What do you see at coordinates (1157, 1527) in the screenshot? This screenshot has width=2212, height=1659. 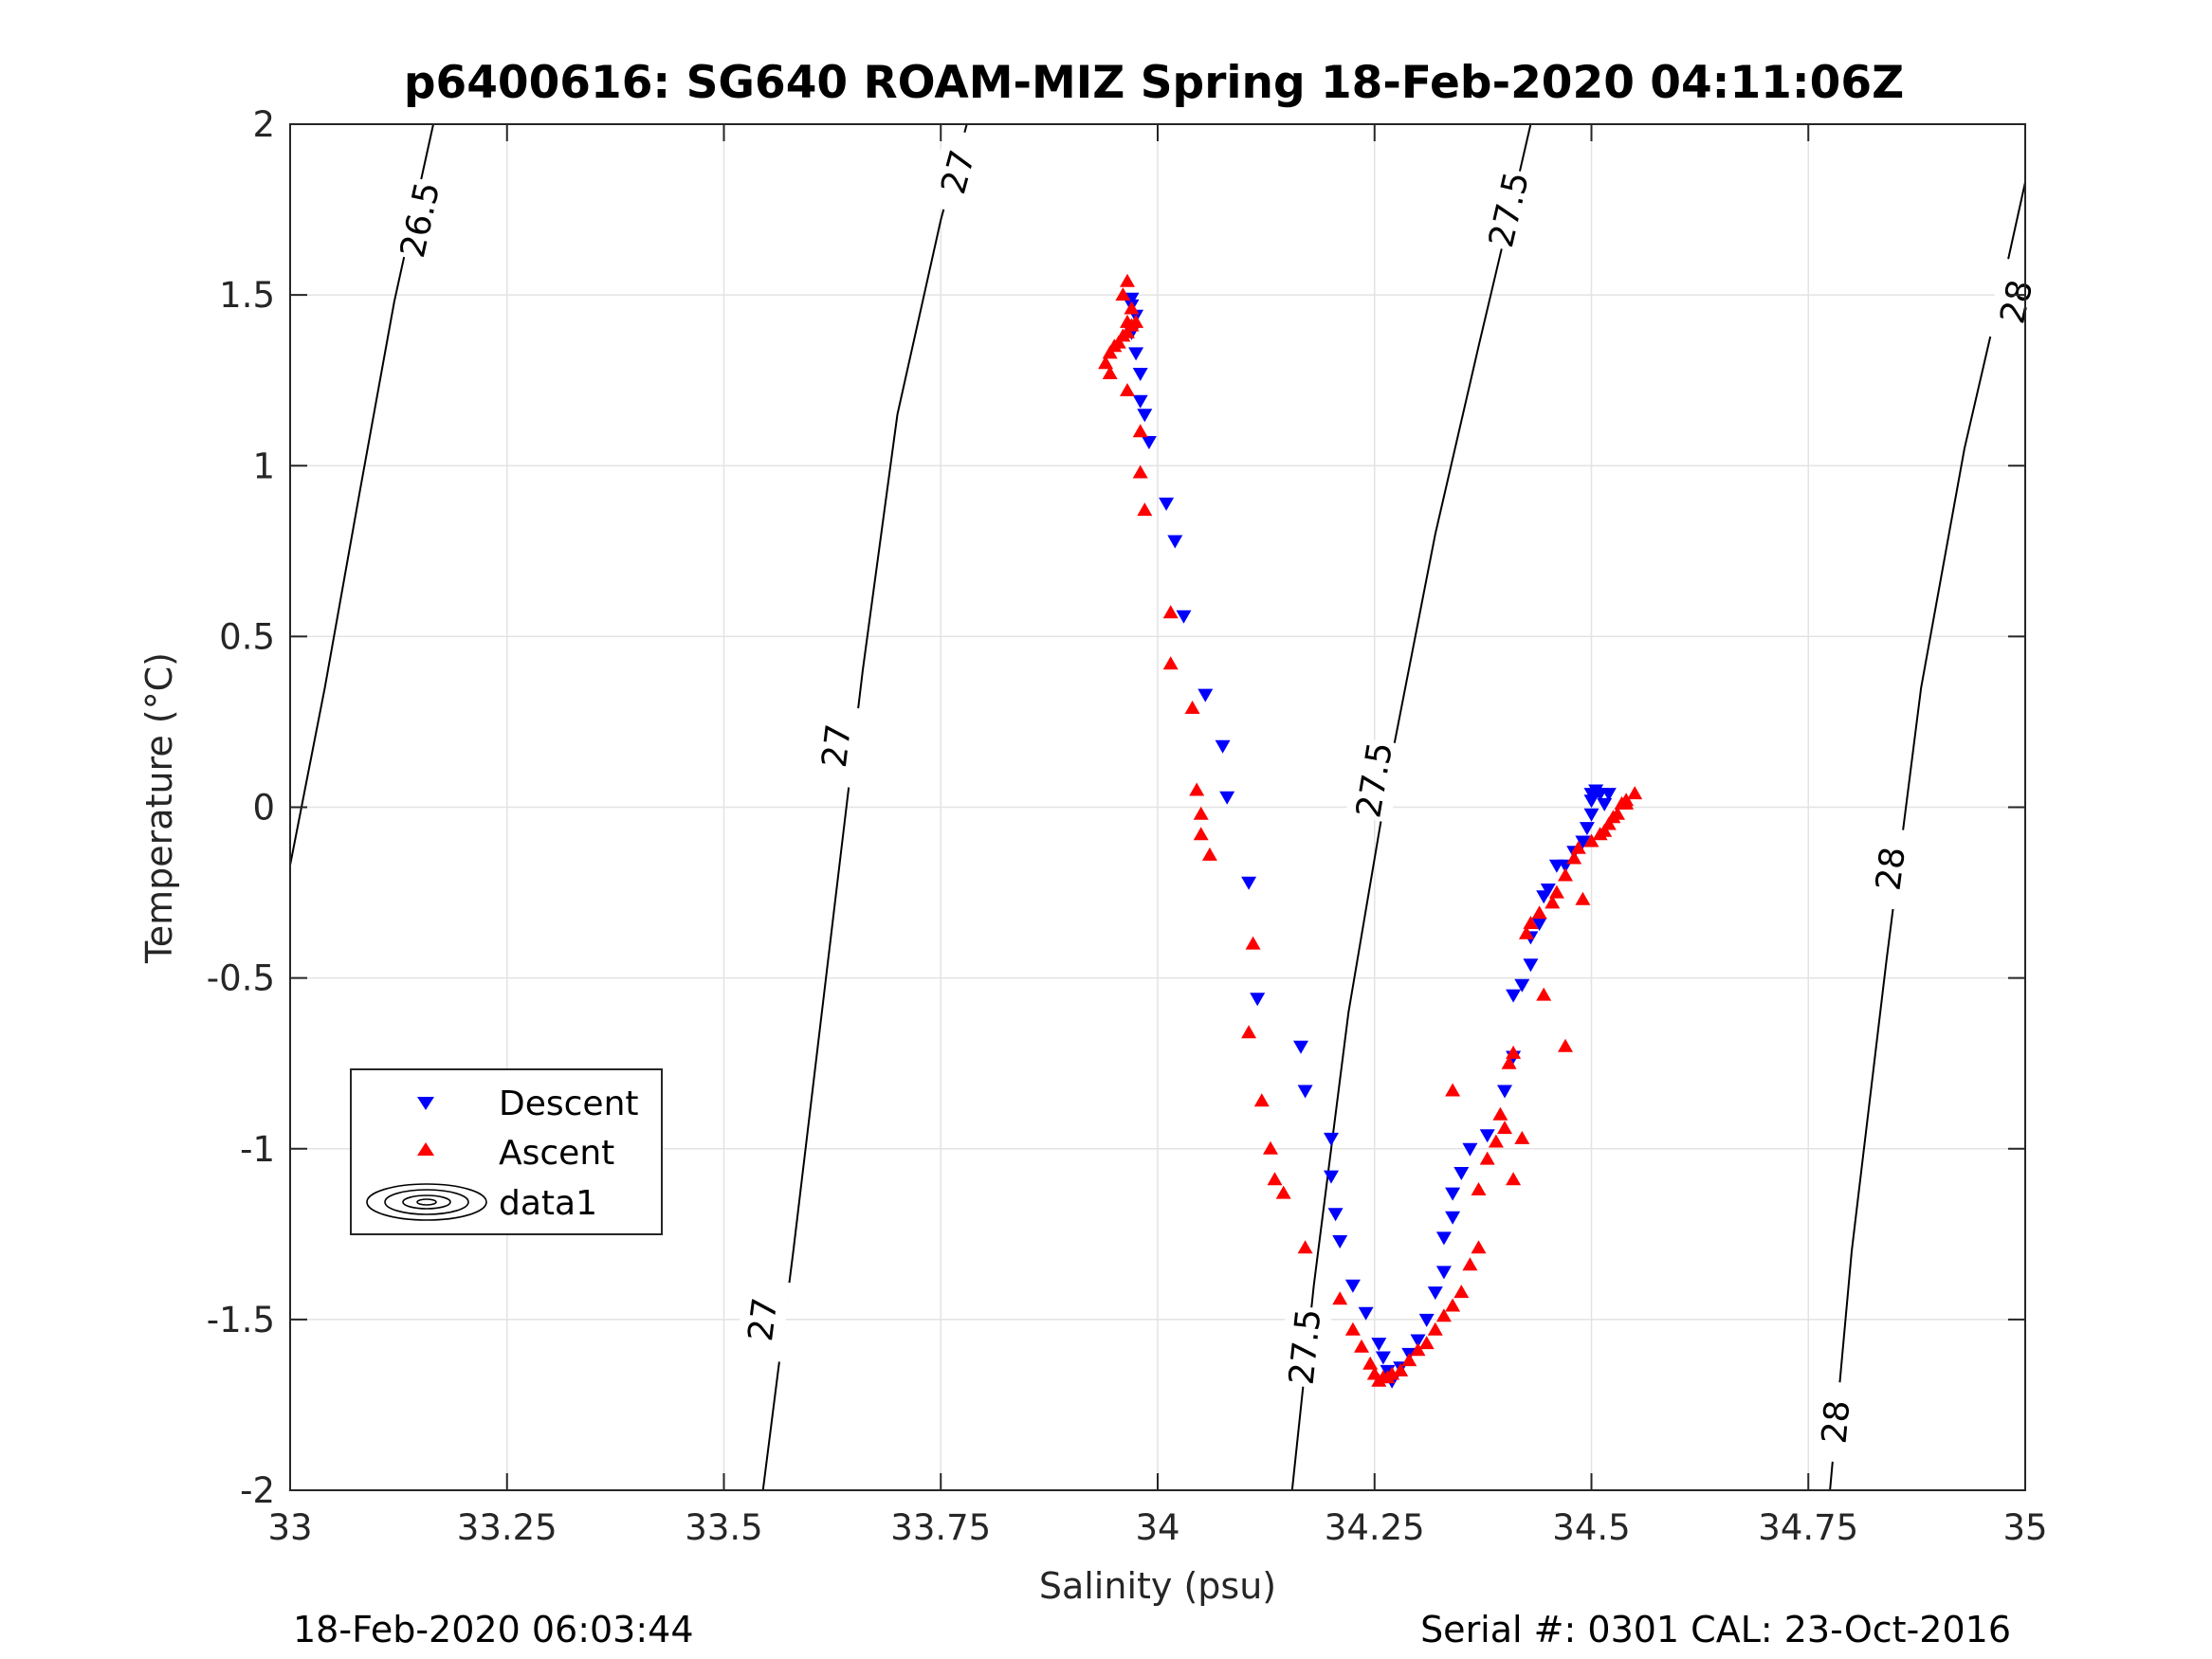 I see `x-tick-label: 34` at bounding box center [1157, 1527].